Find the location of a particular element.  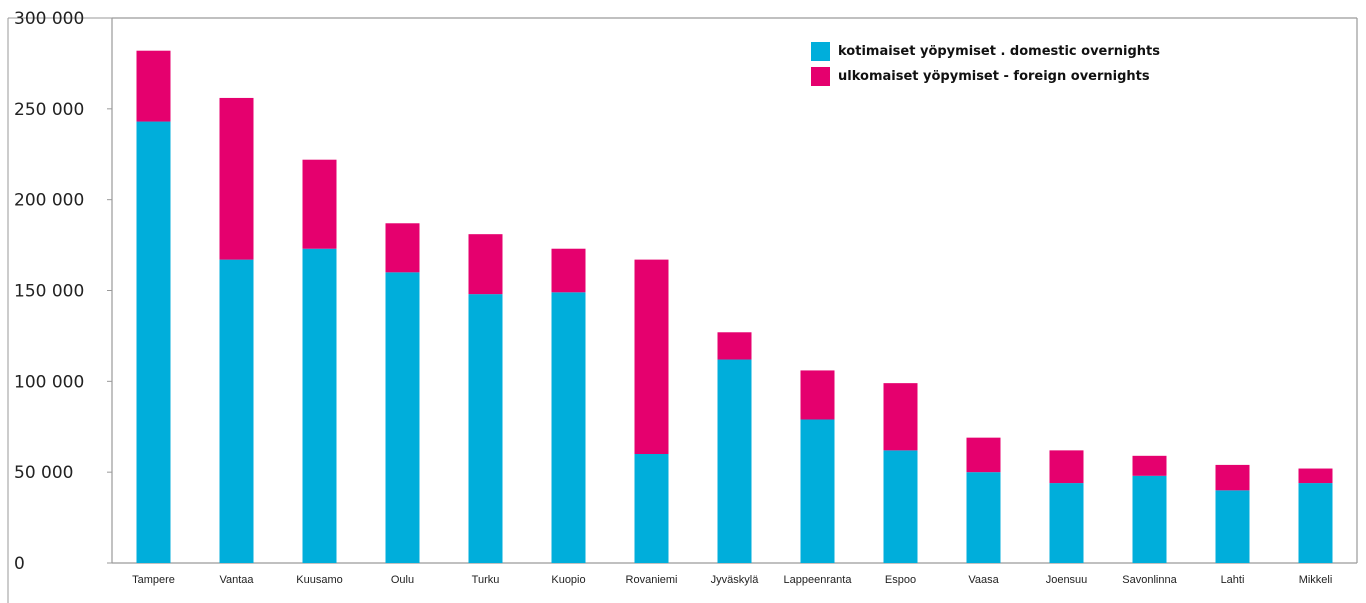

x-tick-label: Vantaa is located at coordinates (236, 580).